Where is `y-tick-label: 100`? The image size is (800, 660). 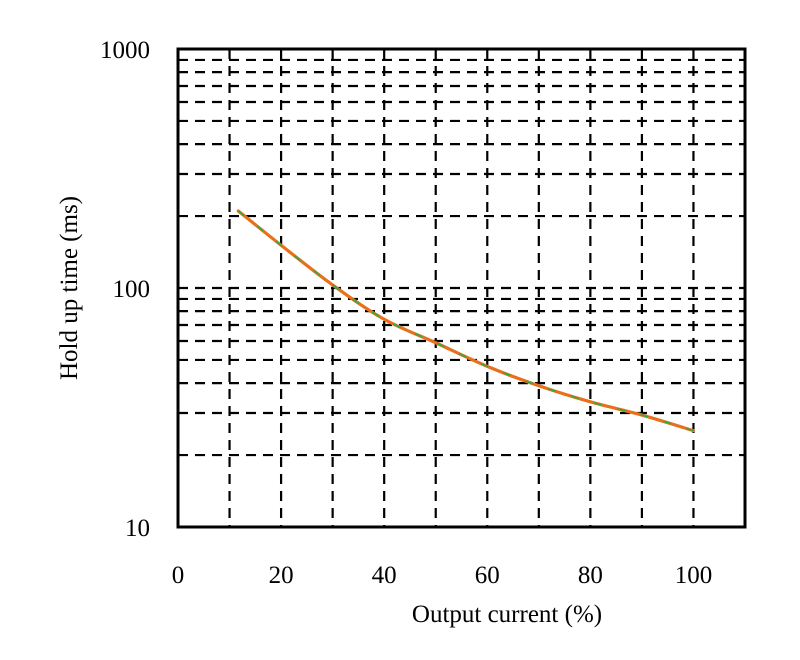 y-tick-label: 100 is located at coordinates (132, 289).